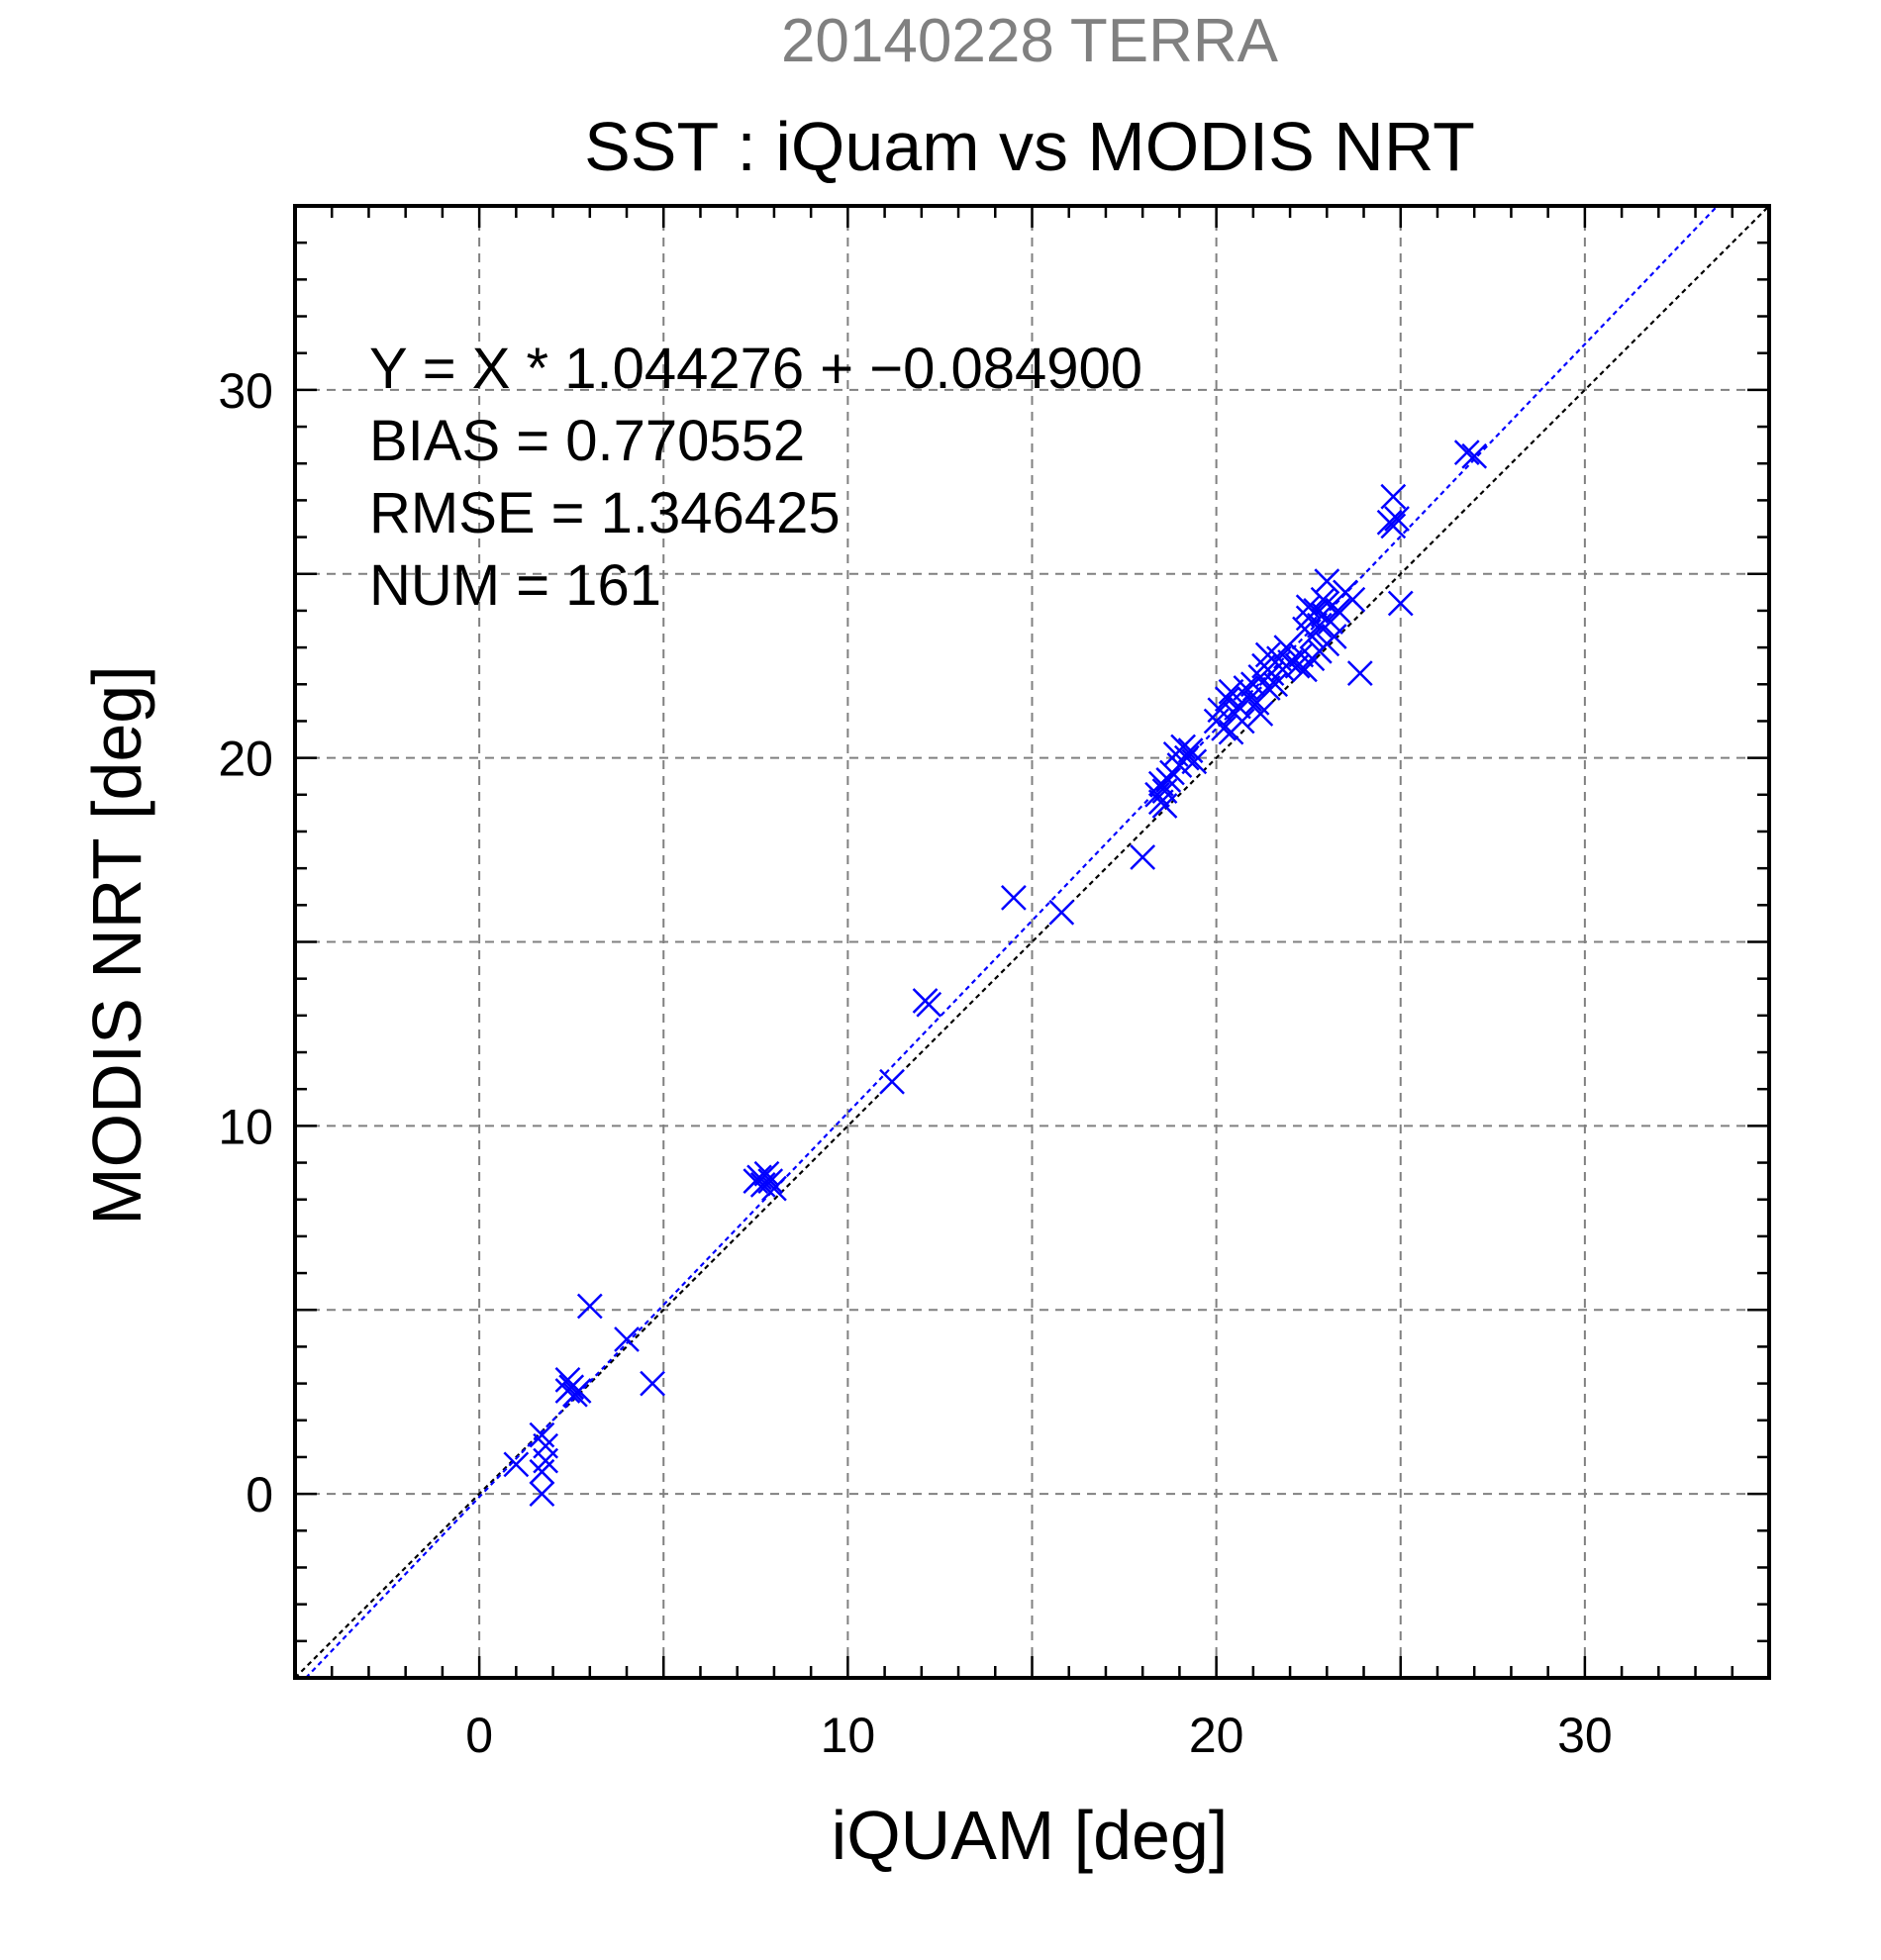 This screenshot has height=1960, width=1881. Describe the element at coordinates (1216, 1735) in the screenshot. I see `x-tick-label: 20` at that location.